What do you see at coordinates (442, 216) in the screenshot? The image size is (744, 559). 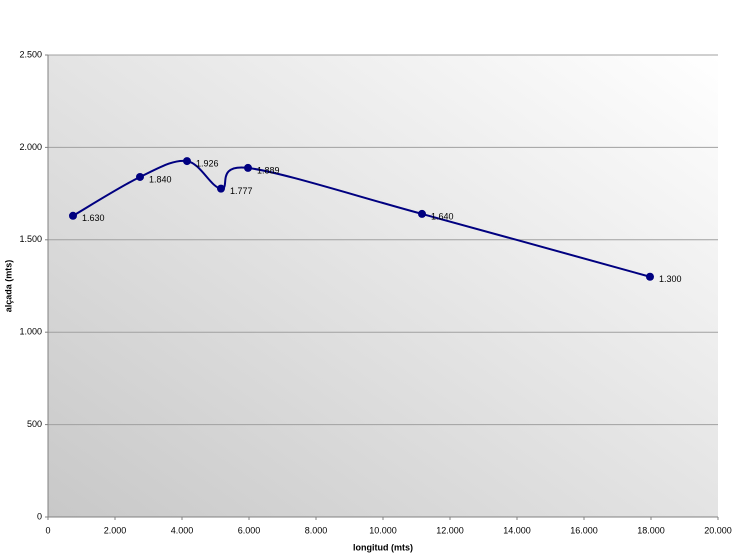 I see `value-label: 1.640` at bounding box center [442, 216].